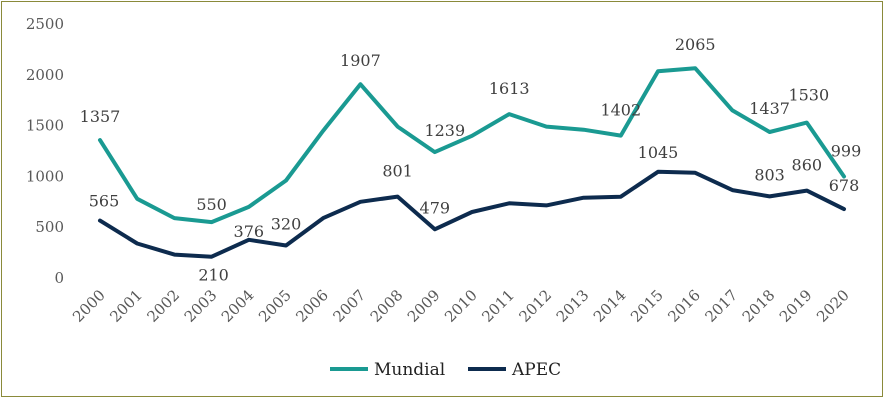 The height and width of the screenshot is (400, 886). Describe the element at coordinates (45, 24) in the screenshot. I see `y-tick-label: 2500` at that location.